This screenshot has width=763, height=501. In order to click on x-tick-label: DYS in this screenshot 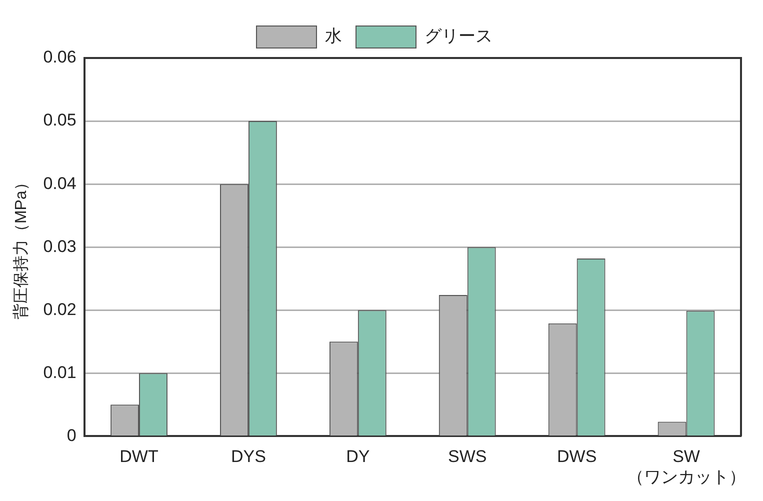, I will do `click(248, 456)`.